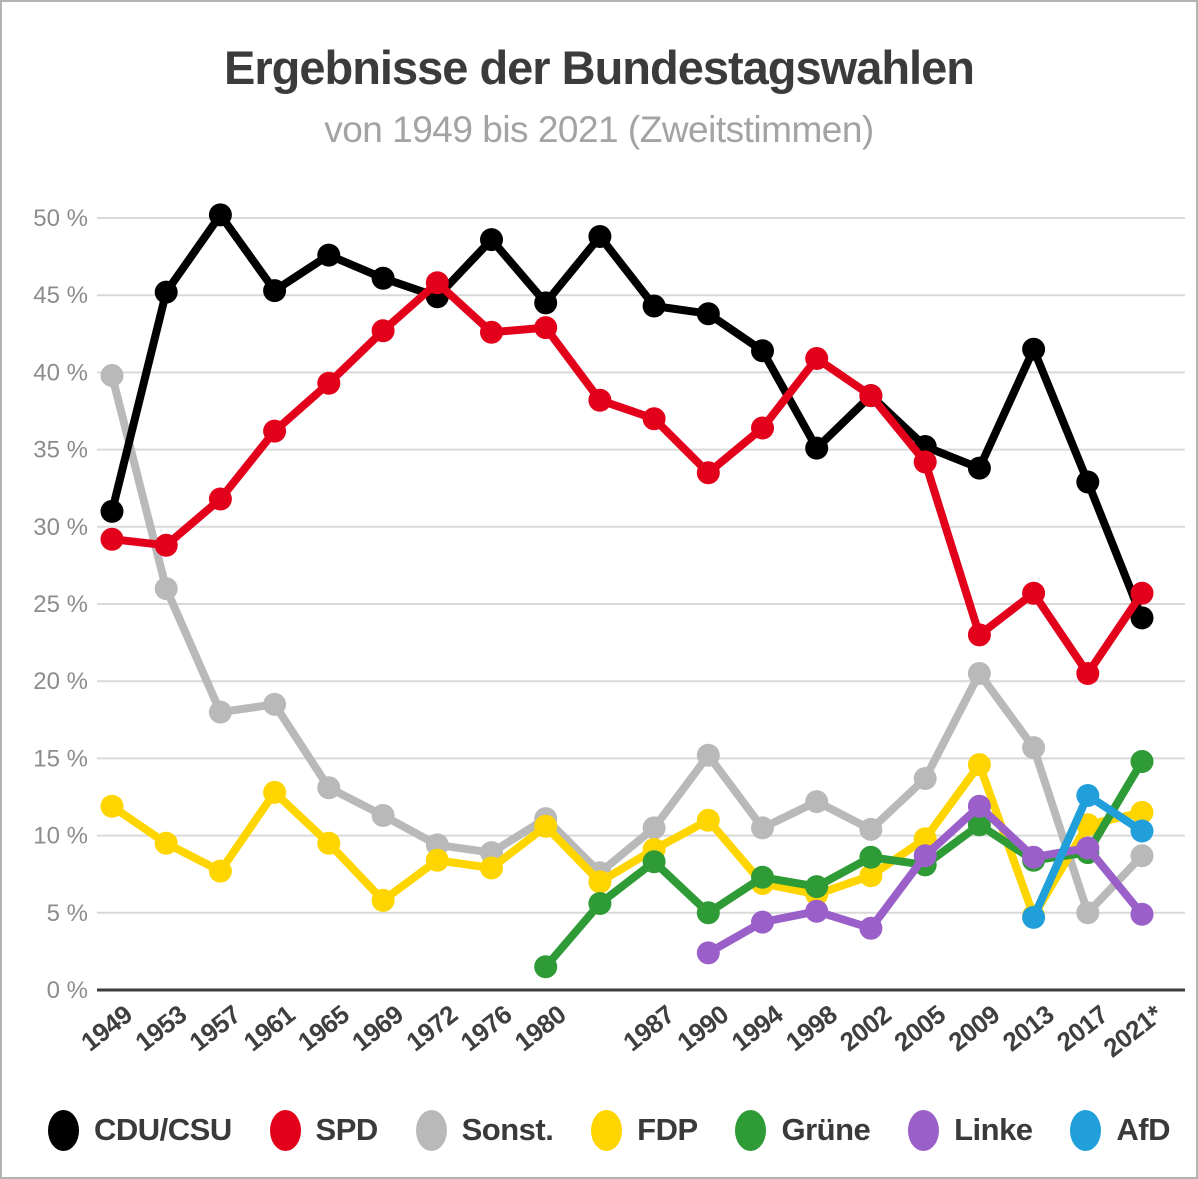  What do you see at coordinates (431, 1028) in the screenshot?
I see `x-tick-label-1972: 1972` at bounding box center [431, 1028].